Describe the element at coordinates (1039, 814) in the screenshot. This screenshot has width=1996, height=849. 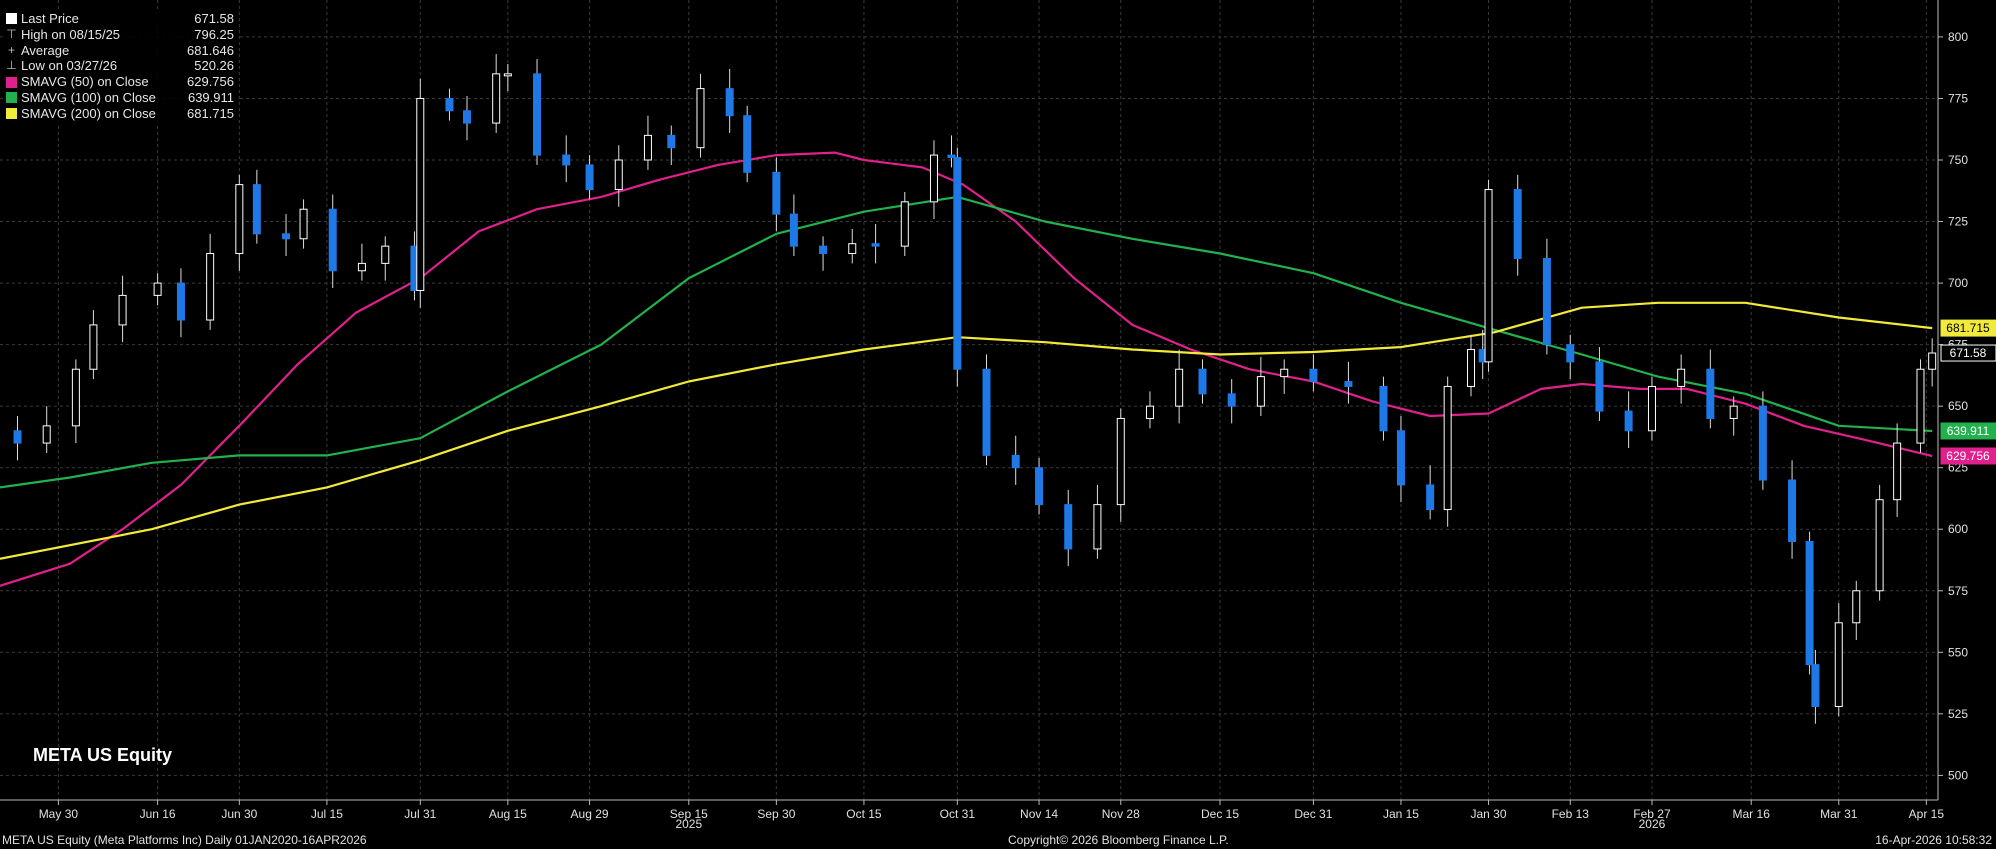
I see `x-tick-label: Nov 14` at that location.